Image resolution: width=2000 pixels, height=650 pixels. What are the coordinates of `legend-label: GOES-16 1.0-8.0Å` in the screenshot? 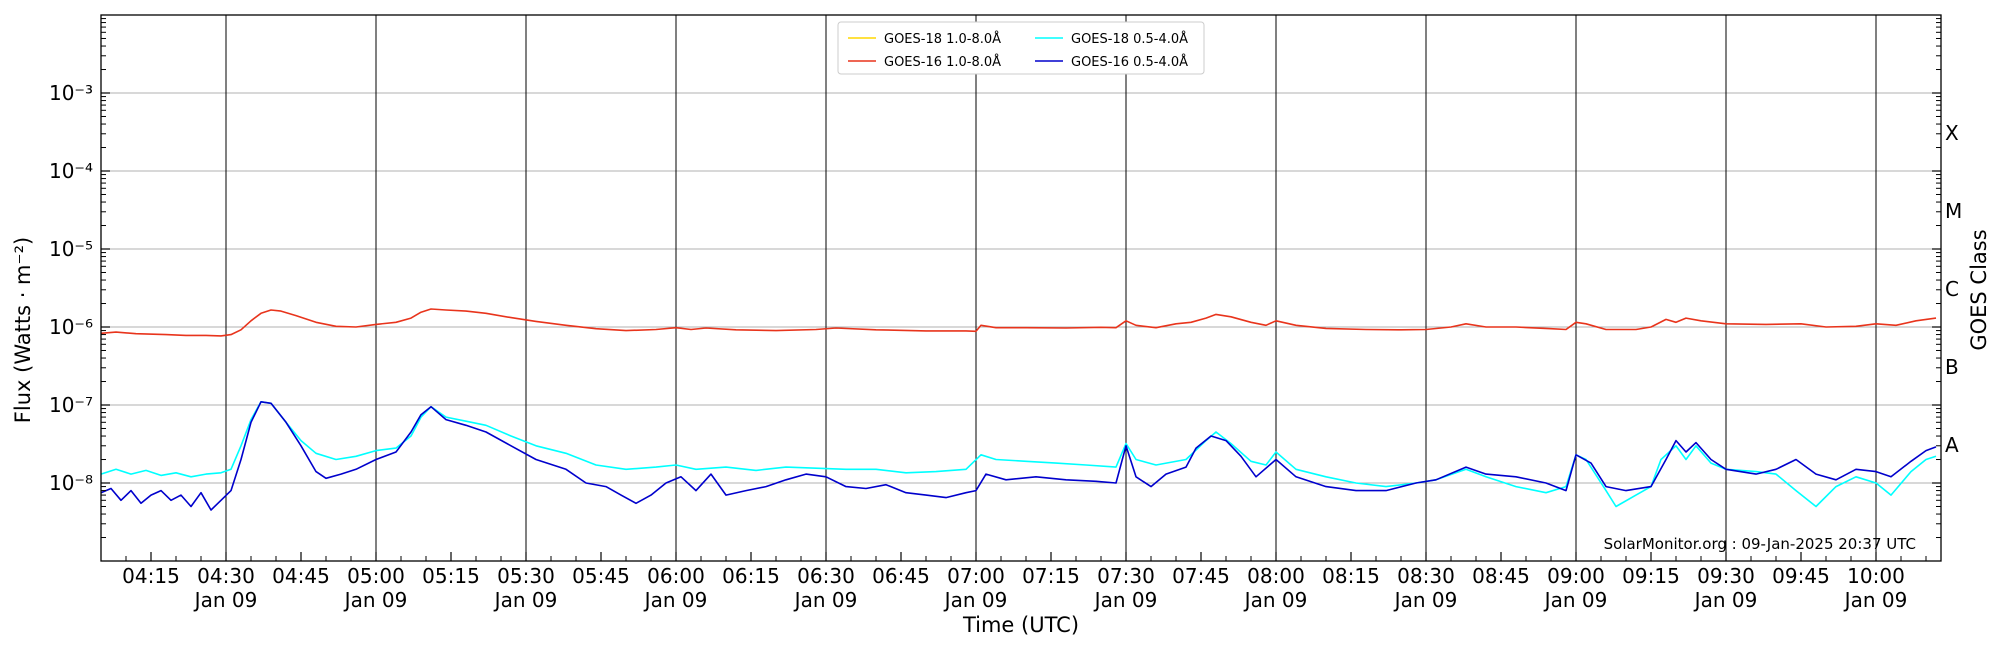 It's located at (942, 62).